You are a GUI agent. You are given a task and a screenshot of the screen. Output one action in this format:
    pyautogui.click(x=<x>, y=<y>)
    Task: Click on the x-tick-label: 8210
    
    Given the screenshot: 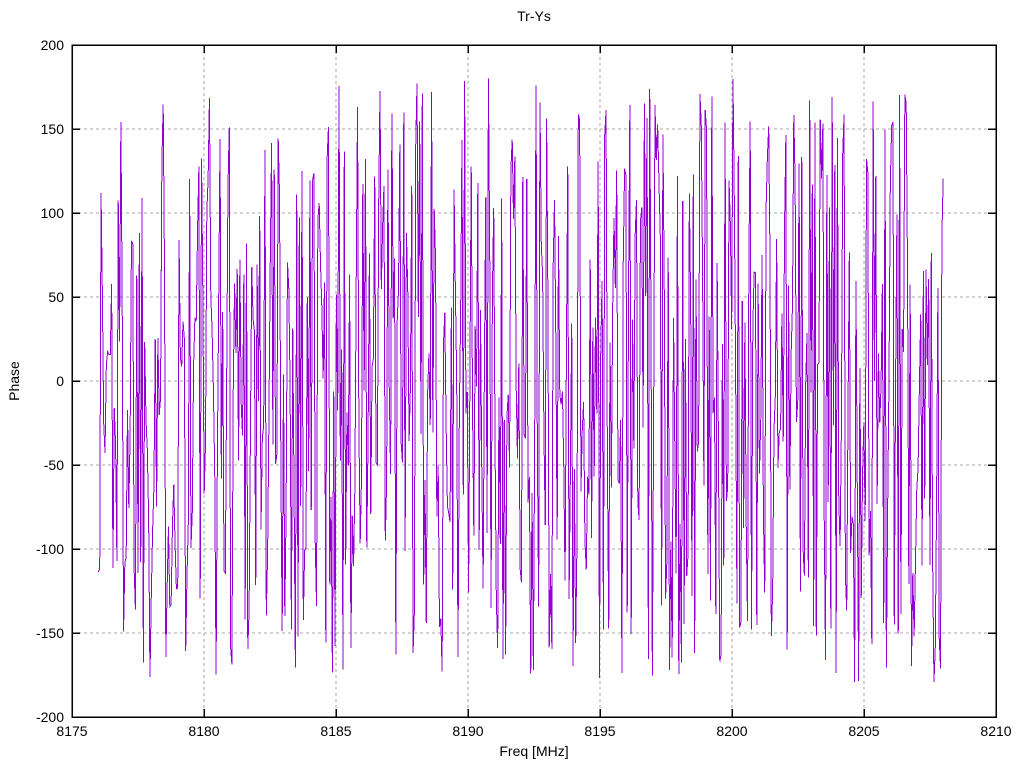 What is the action you would take?
    pyautogui.click(x=996, y=731)
    